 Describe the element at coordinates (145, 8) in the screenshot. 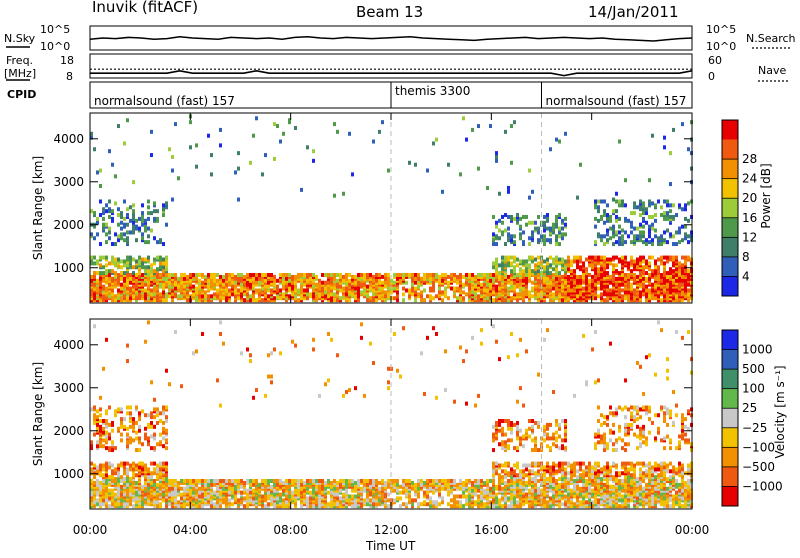

I see `station-title: Inuvik (fitACF)` at that location.